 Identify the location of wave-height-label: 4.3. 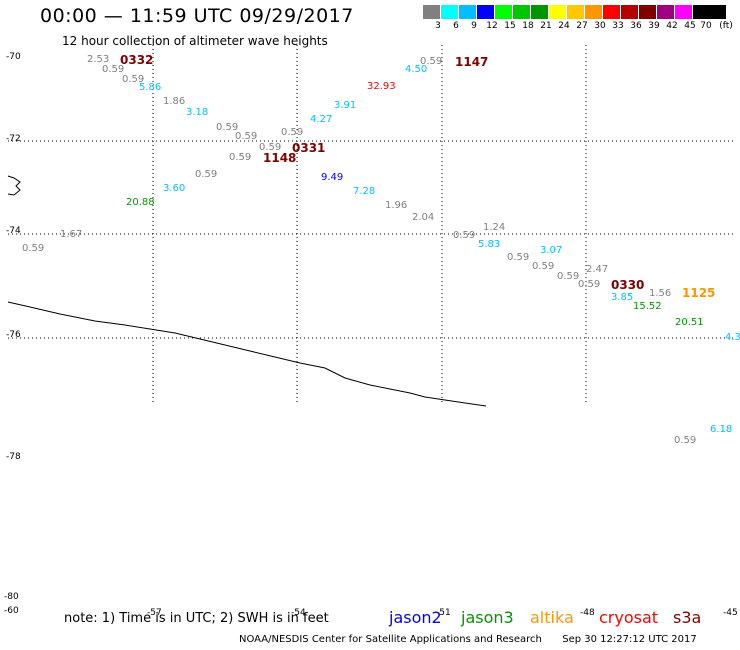
(732, 337).